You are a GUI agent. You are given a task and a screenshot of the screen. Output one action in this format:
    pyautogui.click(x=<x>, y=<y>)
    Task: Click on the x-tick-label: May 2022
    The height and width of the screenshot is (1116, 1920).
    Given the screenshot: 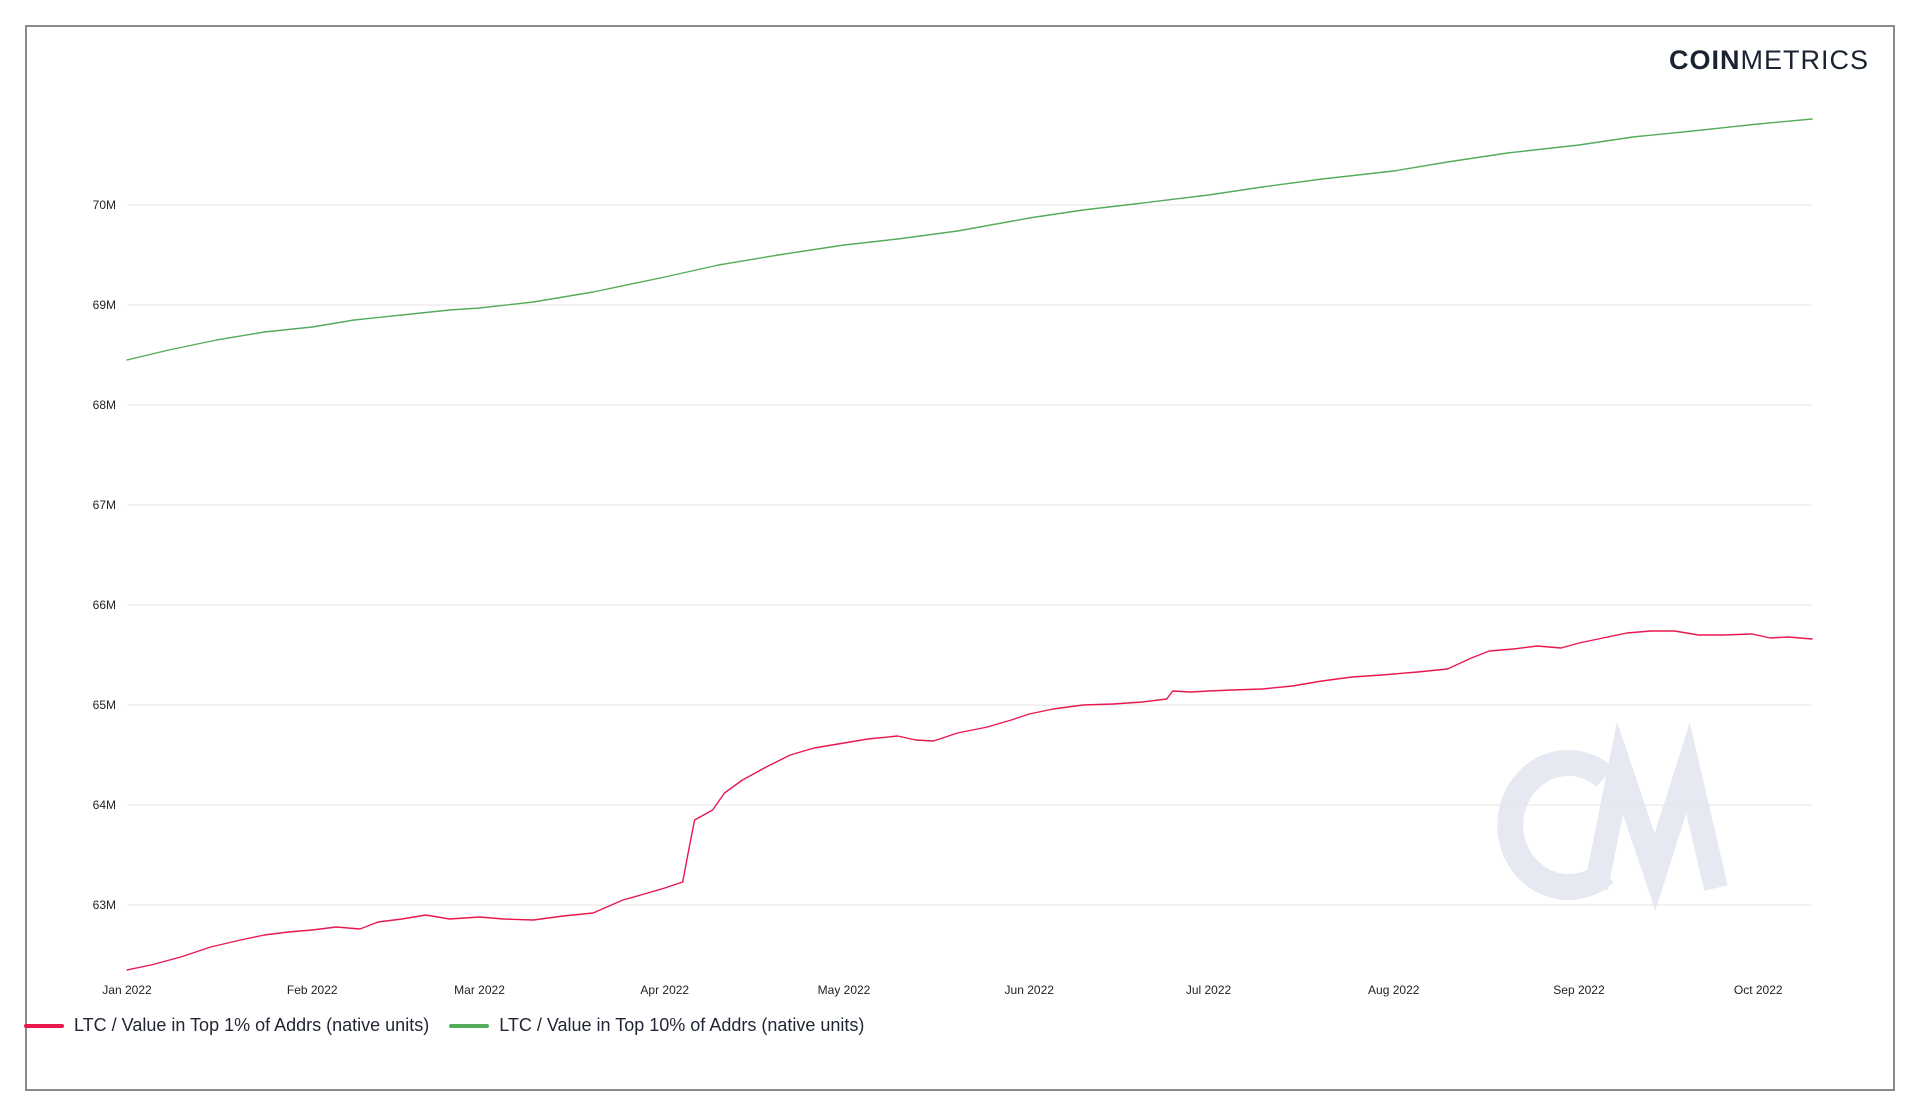 What is the action you would take?
    pyautogui.click(x=844, y=990)
    